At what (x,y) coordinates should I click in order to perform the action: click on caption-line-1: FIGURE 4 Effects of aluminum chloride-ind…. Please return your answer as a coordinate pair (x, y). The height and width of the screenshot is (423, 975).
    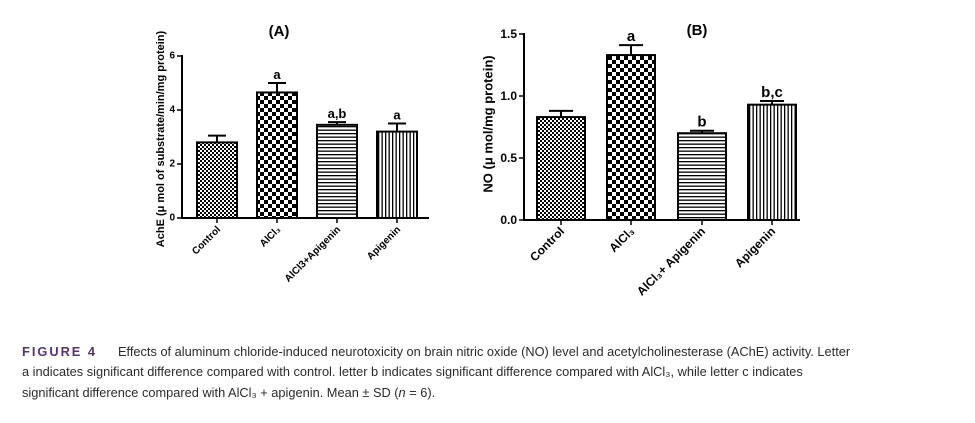
    Looking at the image, I should click on (436, 352).